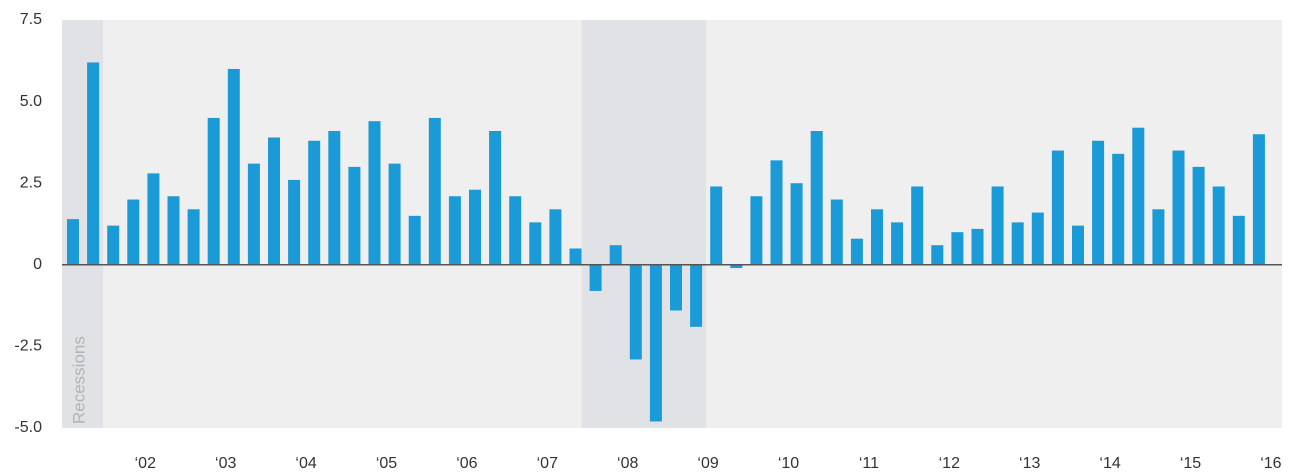 The height and width of the screenshot is (475, 1292). What do you see at coordinates (788, 463) in the screenshot?
I see `x-tick-label: ‘10` at bounding box center [788, 463].